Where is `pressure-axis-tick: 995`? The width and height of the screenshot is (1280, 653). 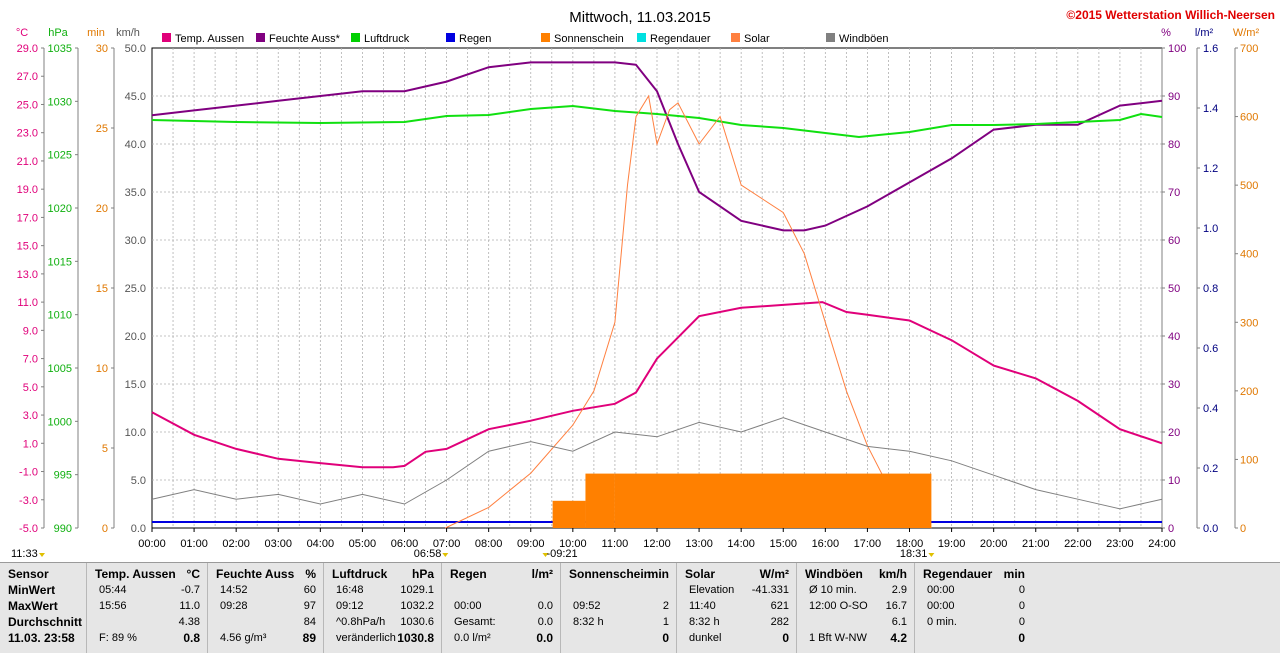 pressure-axis-tick: 995 is located at coordinates (63, 476).